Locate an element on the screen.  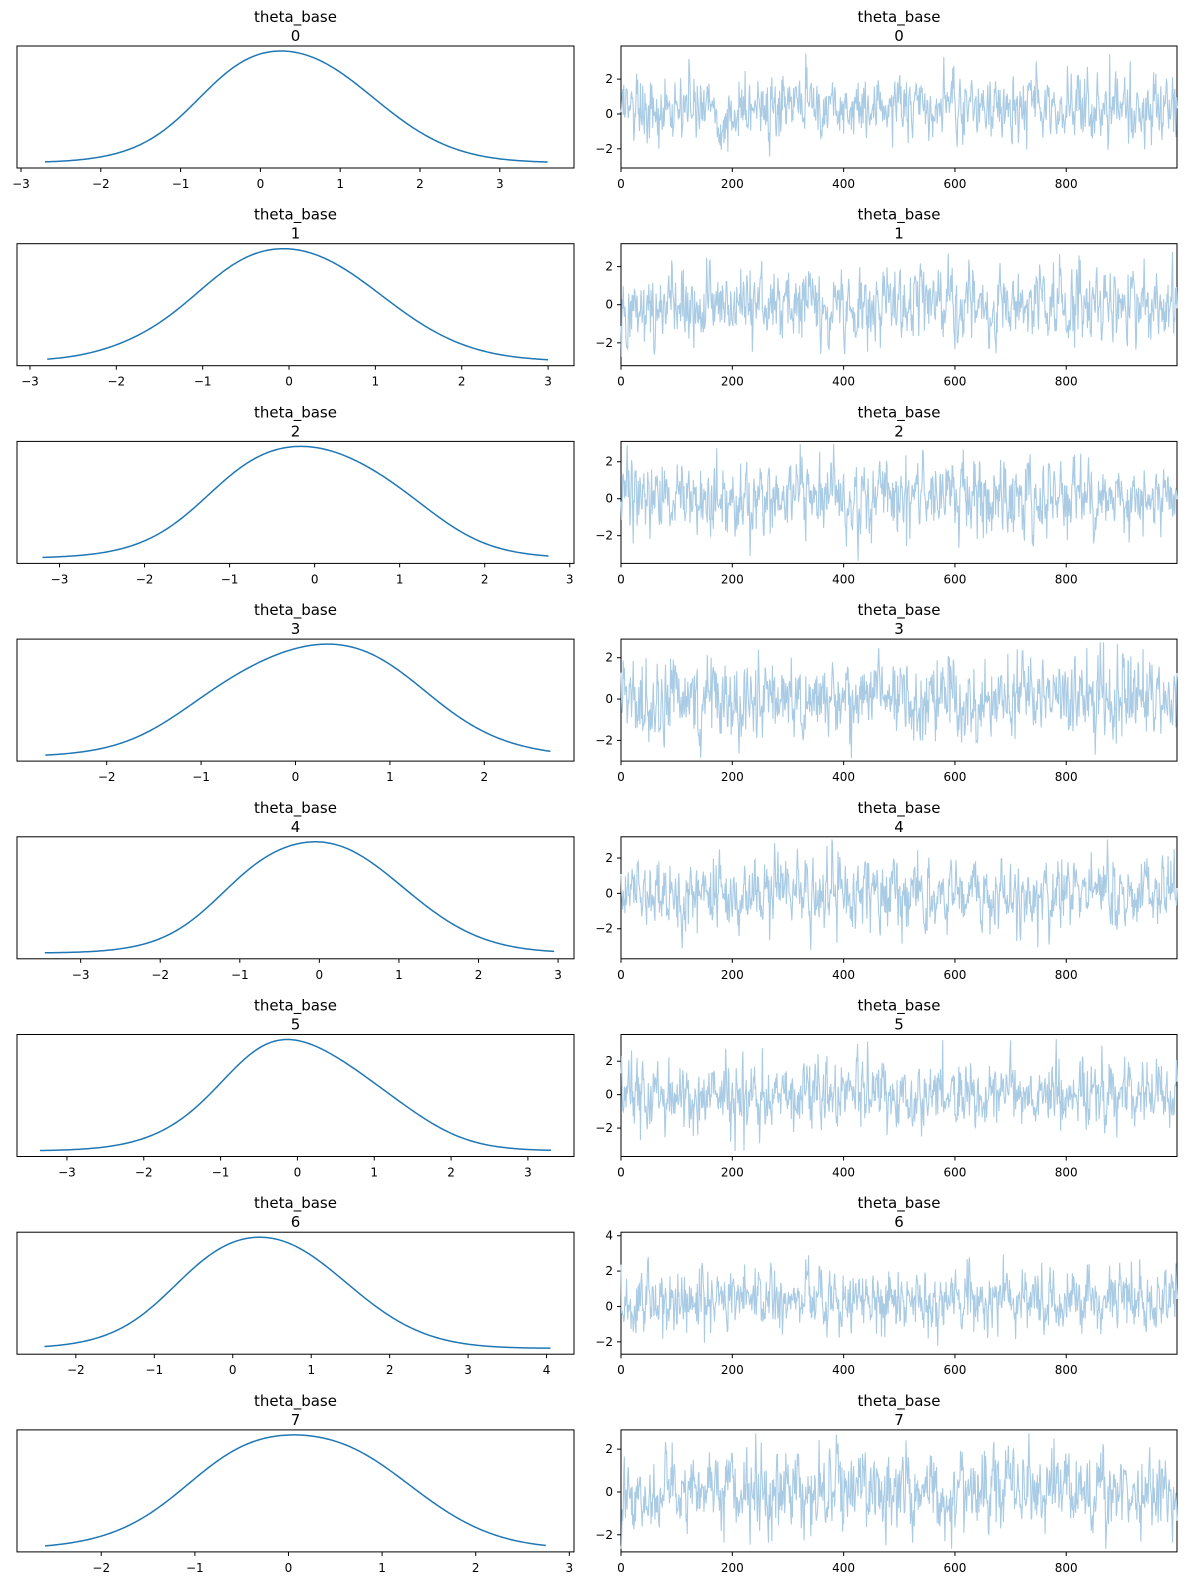
subplot-index-label: 3 is located at coordinates (296, 629).